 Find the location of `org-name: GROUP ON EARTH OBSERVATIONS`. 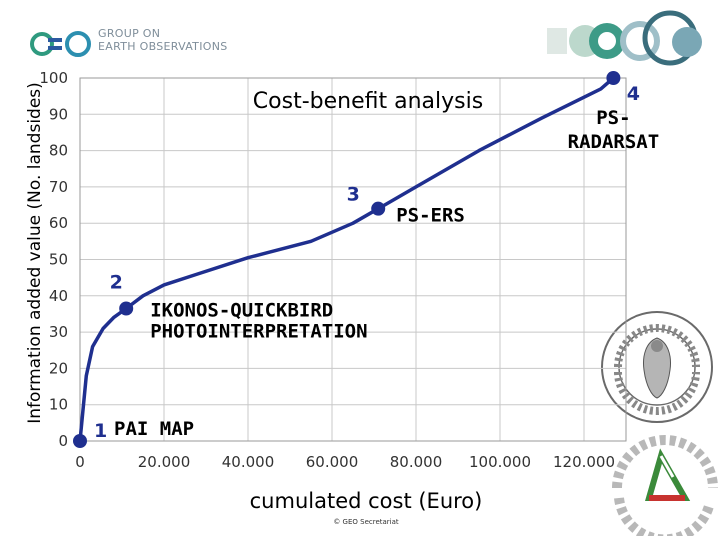

org-name: GROUP ON EARTH OBSERVATIONS is located at coordinates (163, 40).